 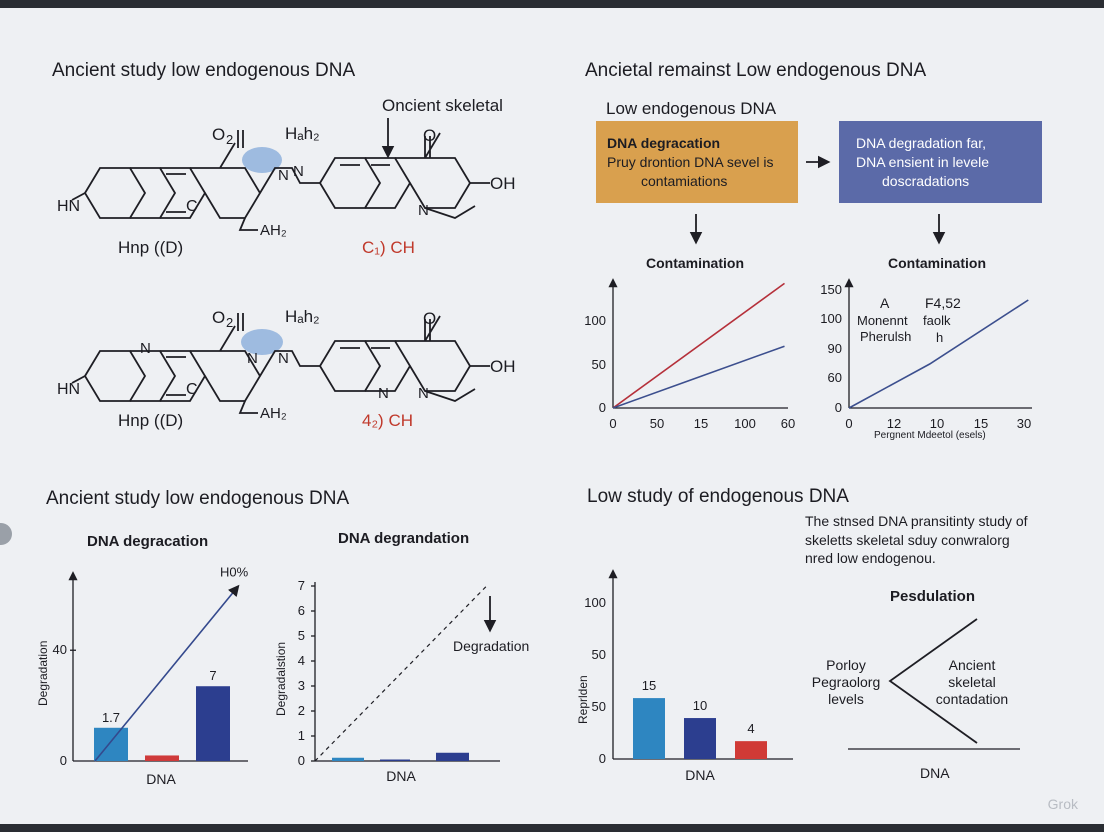 I want to click on highlight-blob, so click(x=262, y=160).